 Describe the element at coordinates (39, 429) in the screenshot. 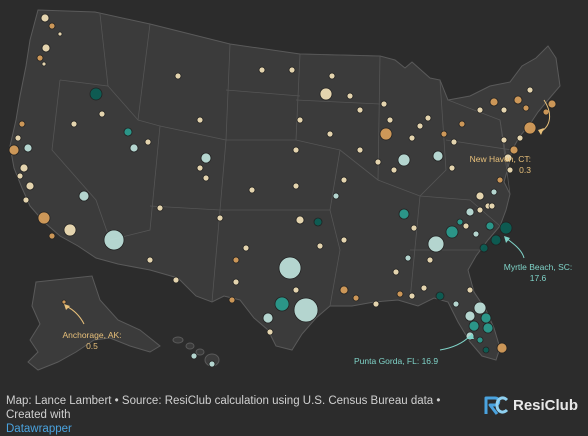

I see `datawrapper-link: Datawrapper` at that location.